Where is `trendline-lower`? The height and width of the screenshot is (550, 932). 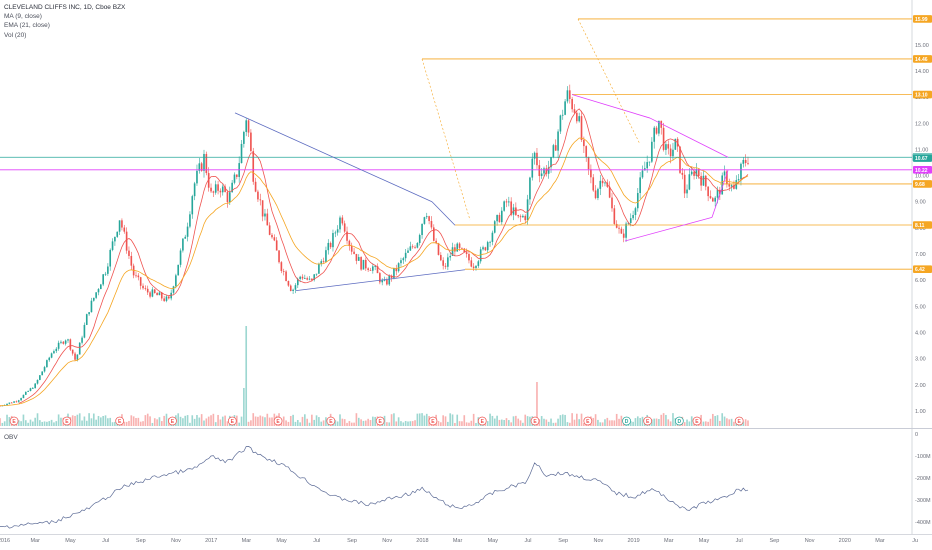 trendline-lower is located at coordinates (380, 280).